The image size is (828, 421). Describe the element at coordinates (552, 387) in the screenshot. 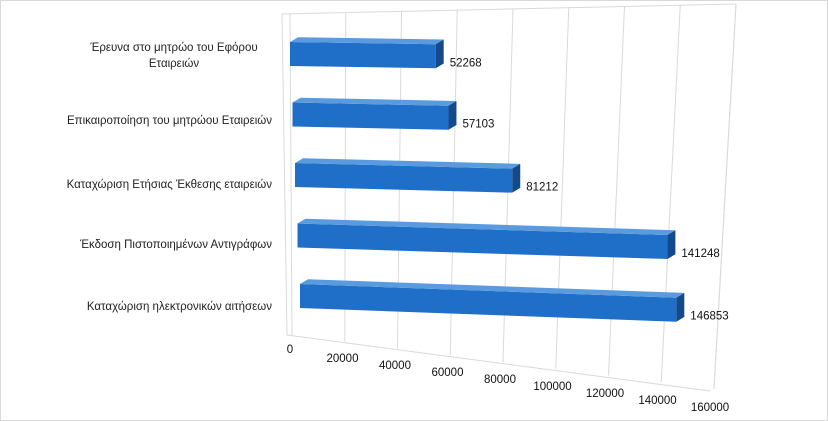

I see `x-tick-label: 100000` at that location.